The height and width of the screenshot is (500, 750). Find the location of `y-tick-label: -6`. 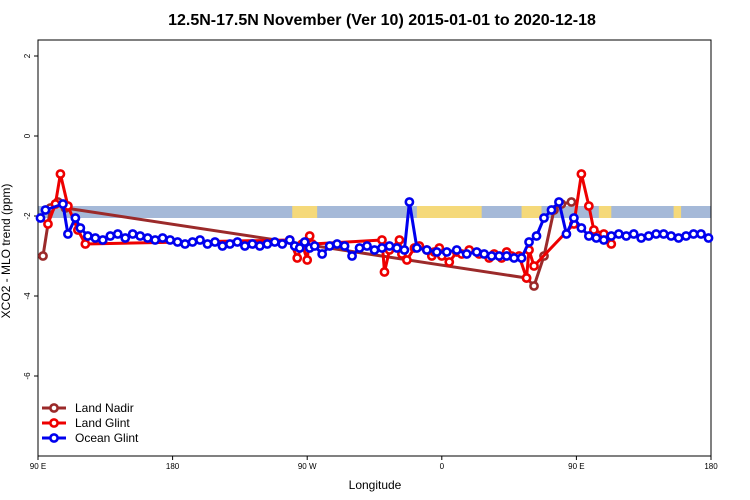

y-tick-label: -6 is located at coordinates (27, 376).